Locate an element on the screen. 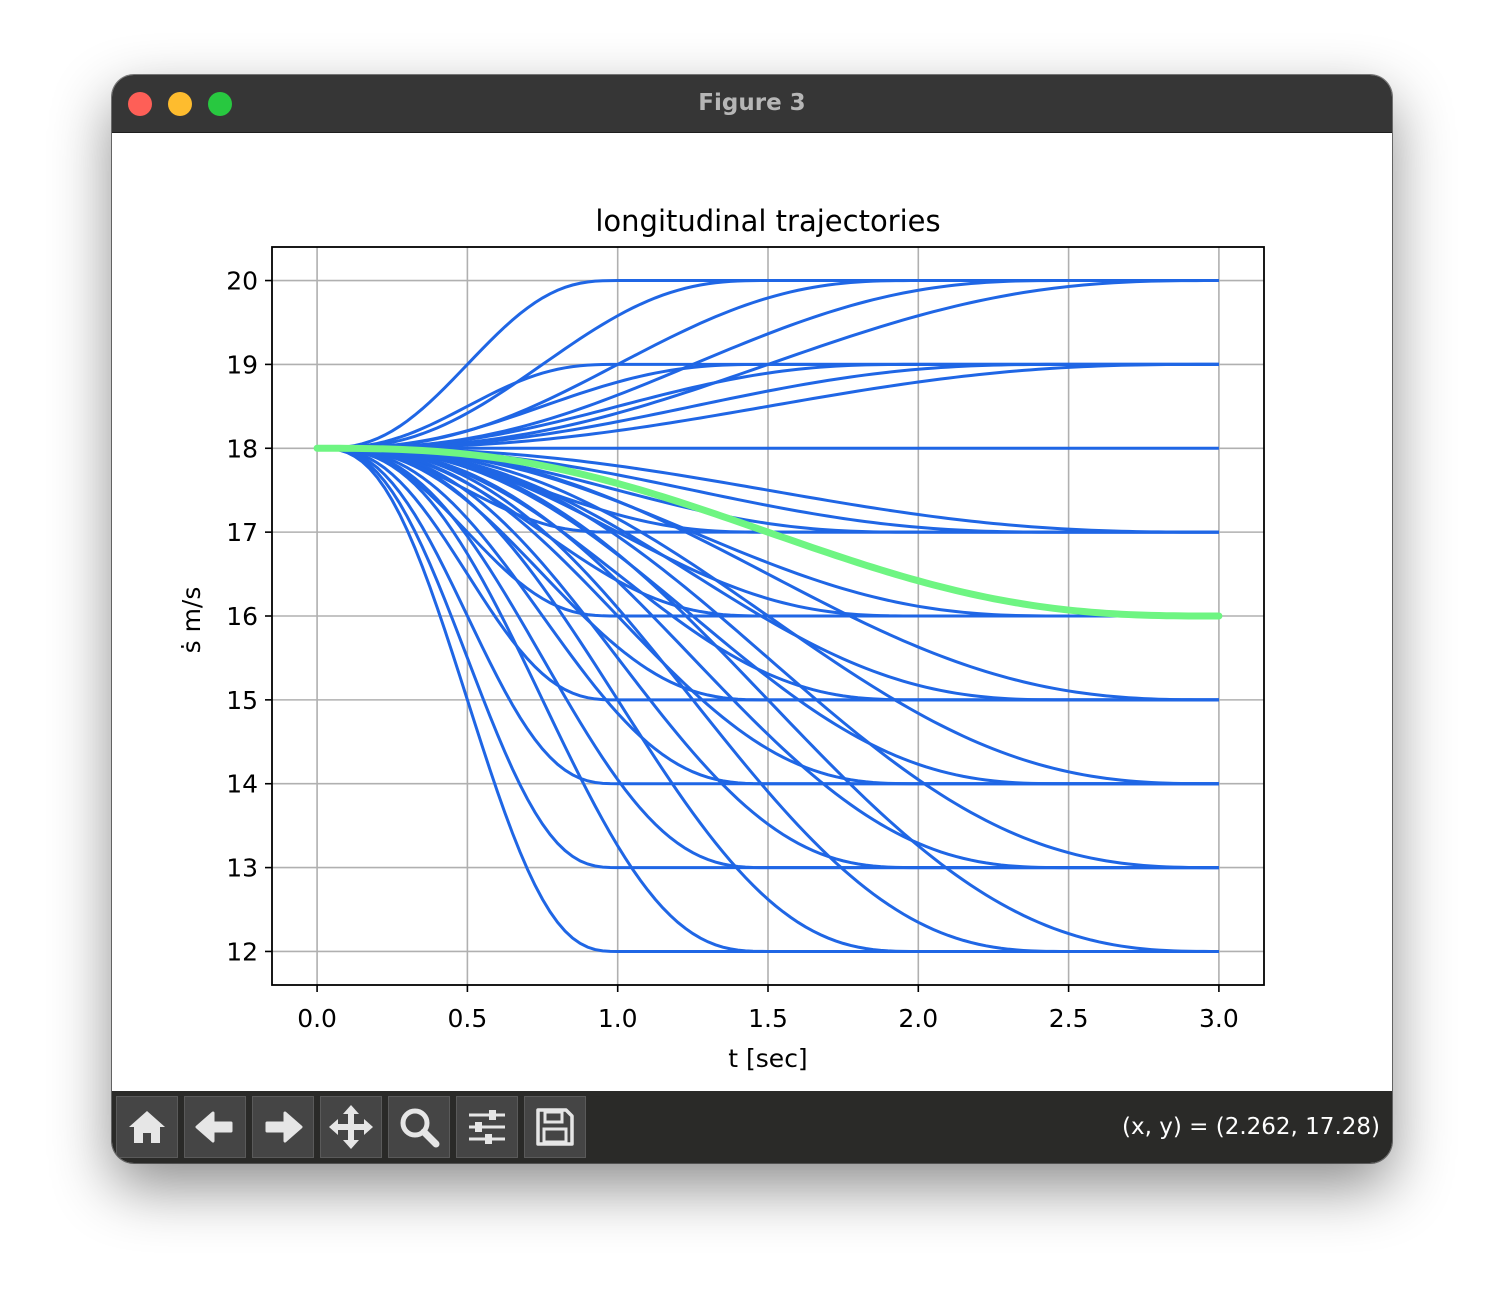  candidate-trajectory is located at coordinates (768, 406).